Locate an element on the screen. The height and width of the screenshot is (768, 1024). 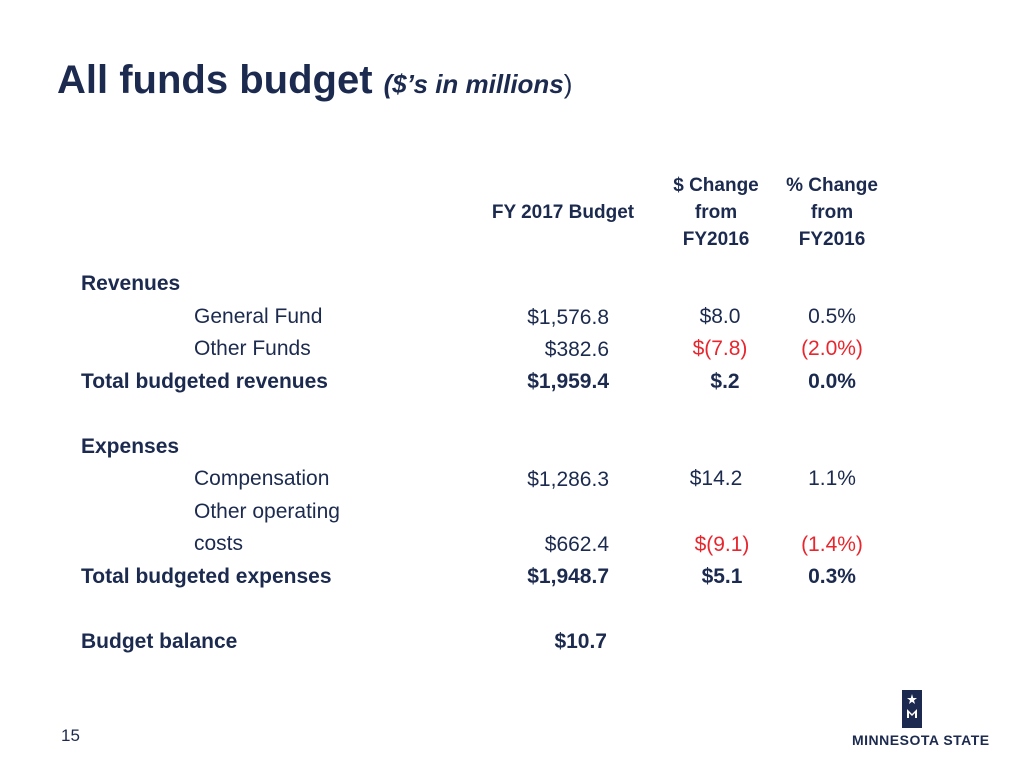
other-funds-pct-change: (2.0%) is located at coordinates (832, 348).